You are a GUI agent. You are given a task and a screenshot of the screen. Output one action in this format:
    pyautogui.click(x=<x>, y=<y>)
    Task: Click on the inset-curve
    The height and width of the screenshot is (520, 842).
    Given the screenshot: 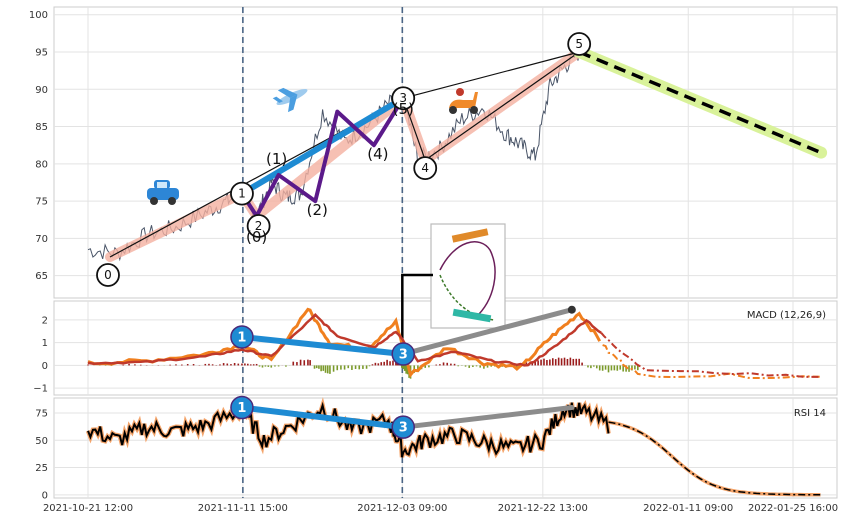 What is the action you would take?
    pyautogui.click(x=467, y=280)
    